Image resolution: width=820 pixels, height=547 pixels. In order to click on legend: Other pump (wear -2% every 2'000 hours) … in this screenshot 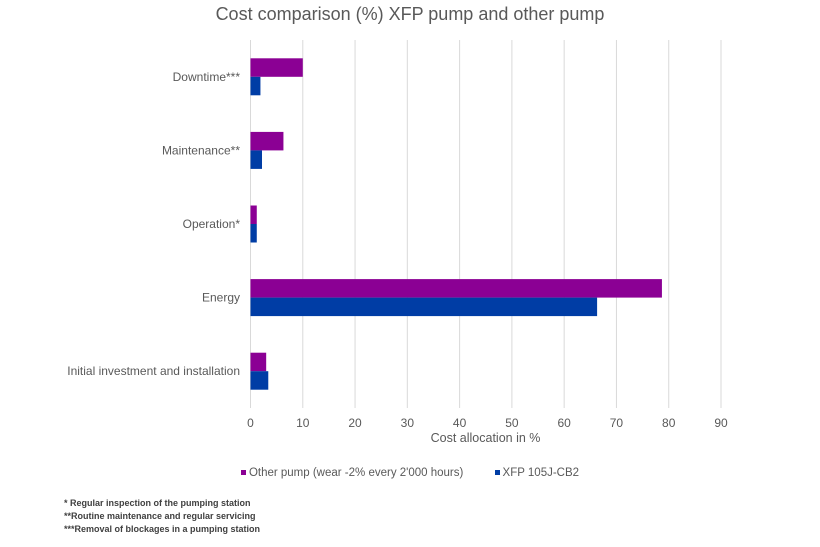, I will do `click(410, 473)`.